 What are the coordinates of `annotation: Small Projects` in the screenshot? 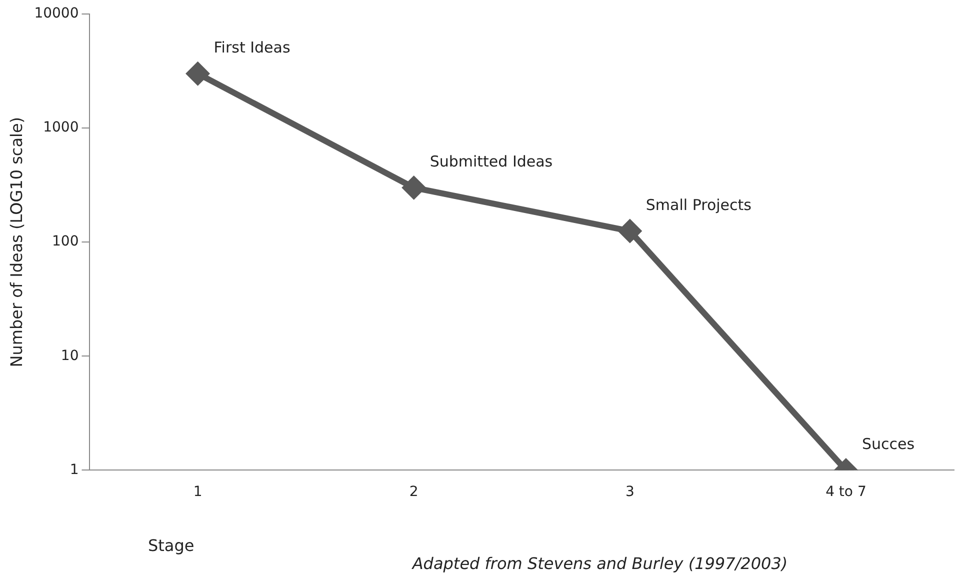 It's located at (699, 205).